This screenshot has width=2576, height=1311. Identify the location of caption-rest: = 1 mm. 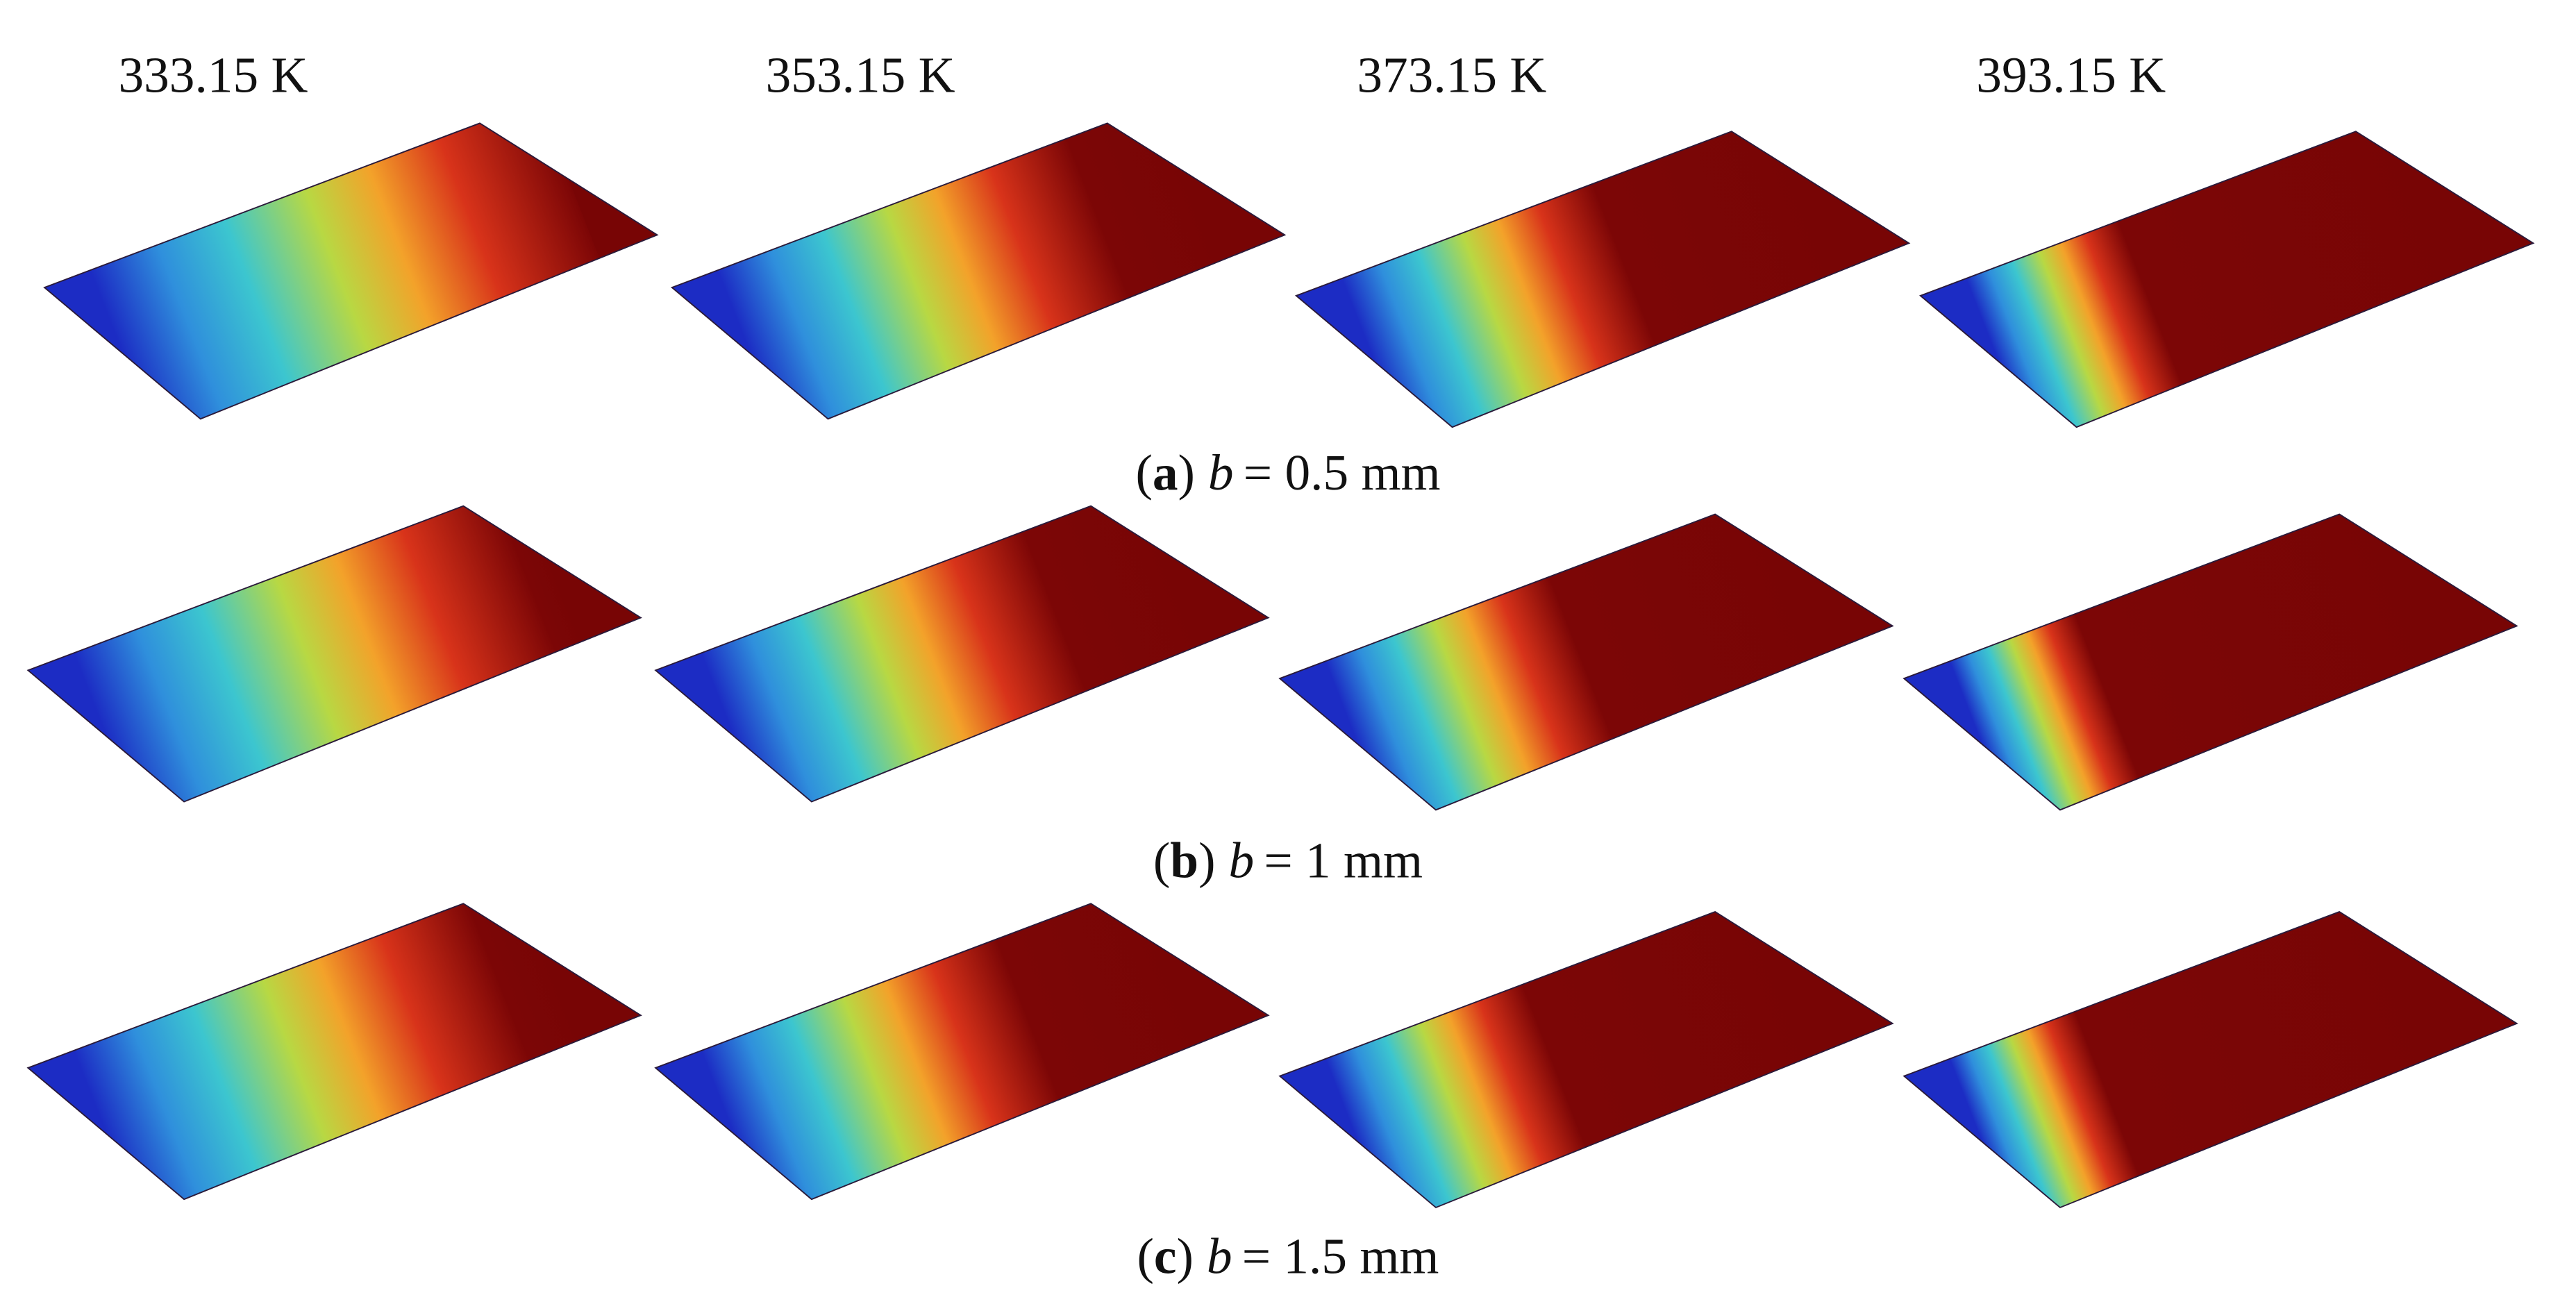
(1343, 860).